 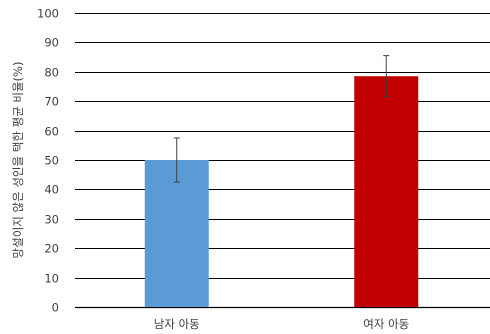 What do you see at coordinates (386, 324) in the screenshot?
I see `x-tick-label: 여자 아동` at bounding box center [386, 324].